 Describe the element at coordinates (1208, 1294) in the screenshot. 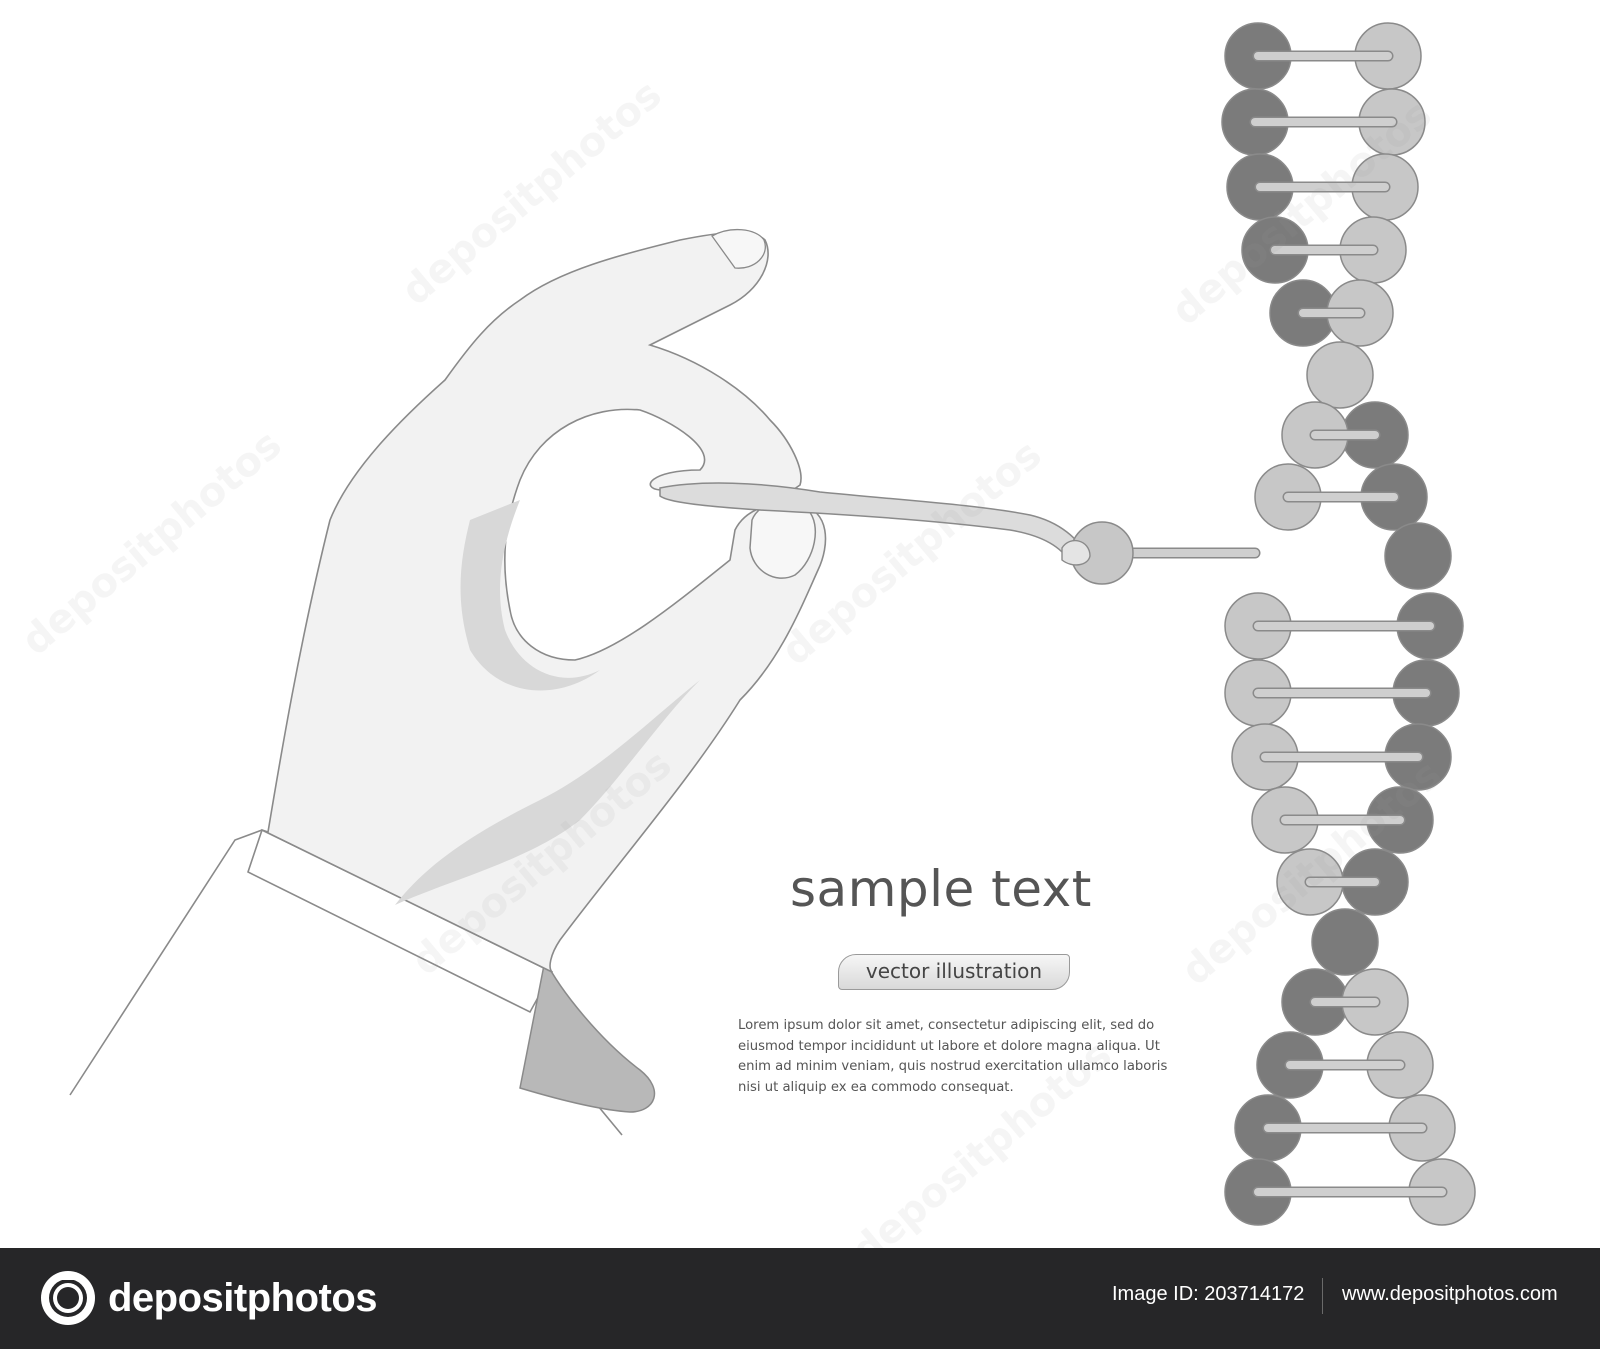

I see `image-id-label: Image ID: 203714172` at that location.